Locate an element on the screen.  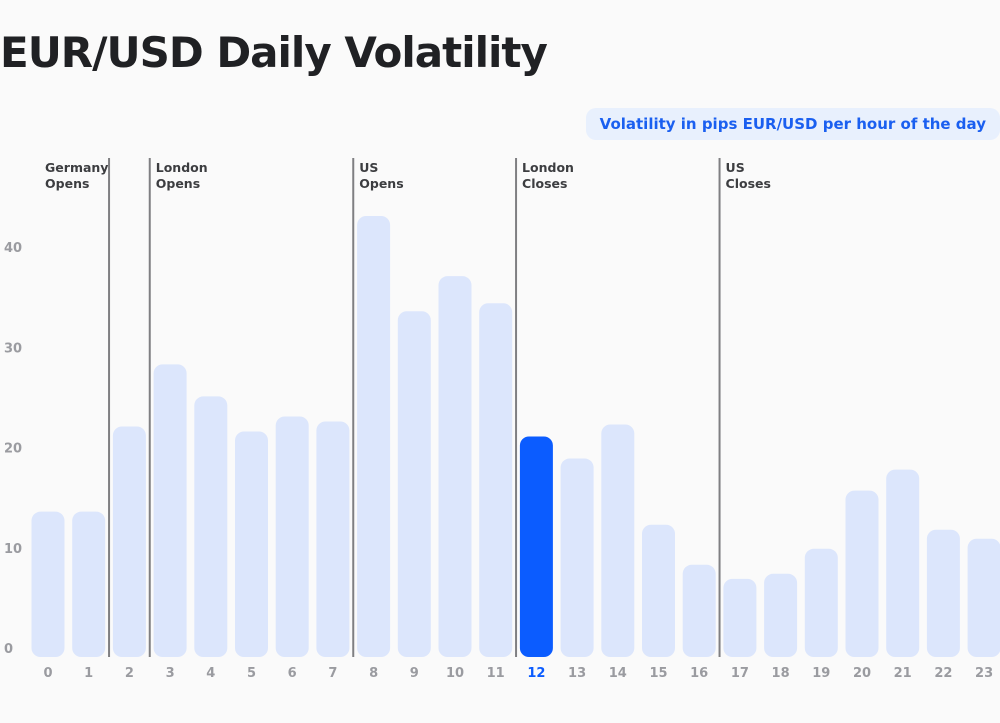
x-tick-label: 20 is located at coordinates (862, 673).